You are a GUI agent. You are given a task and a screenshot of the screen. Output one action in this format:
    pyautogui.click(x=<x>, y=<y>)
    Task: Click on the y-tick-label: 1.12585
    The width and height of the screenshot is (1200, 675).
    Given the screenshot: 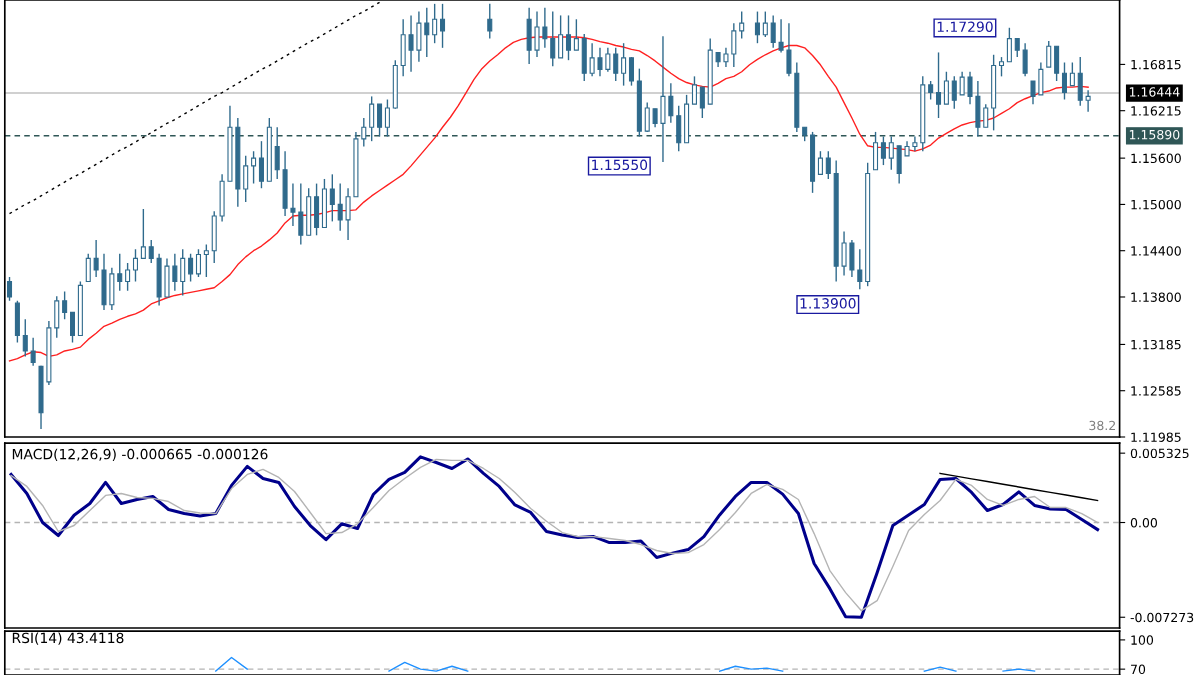 What is the action you would take?
    pyautogui.click(x=1156, y=391)
    